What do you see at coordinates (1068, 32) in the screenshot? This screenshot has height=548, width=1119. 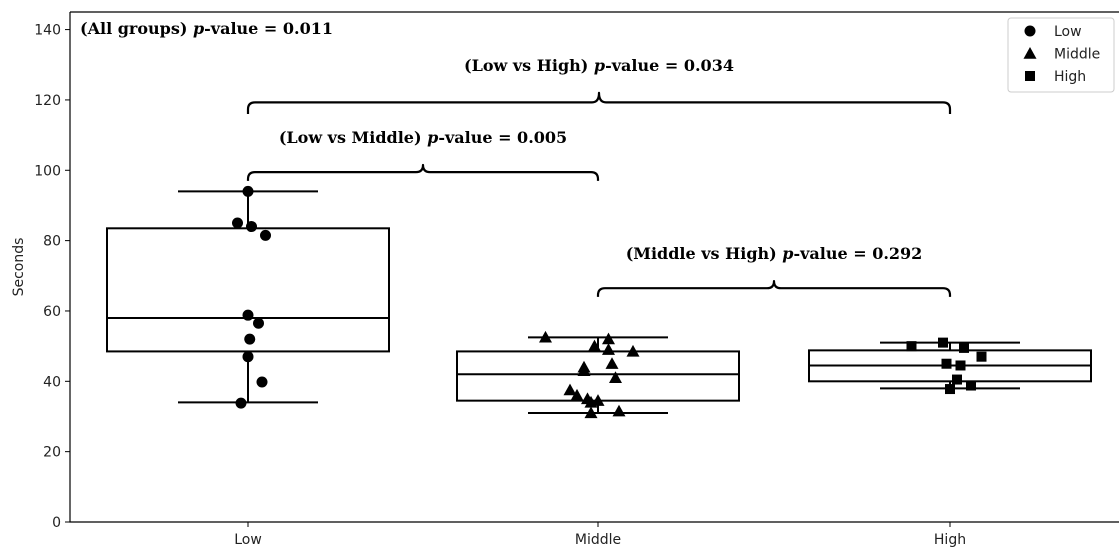 I see `legend-label: Low` at bounding box center [1068, 32].